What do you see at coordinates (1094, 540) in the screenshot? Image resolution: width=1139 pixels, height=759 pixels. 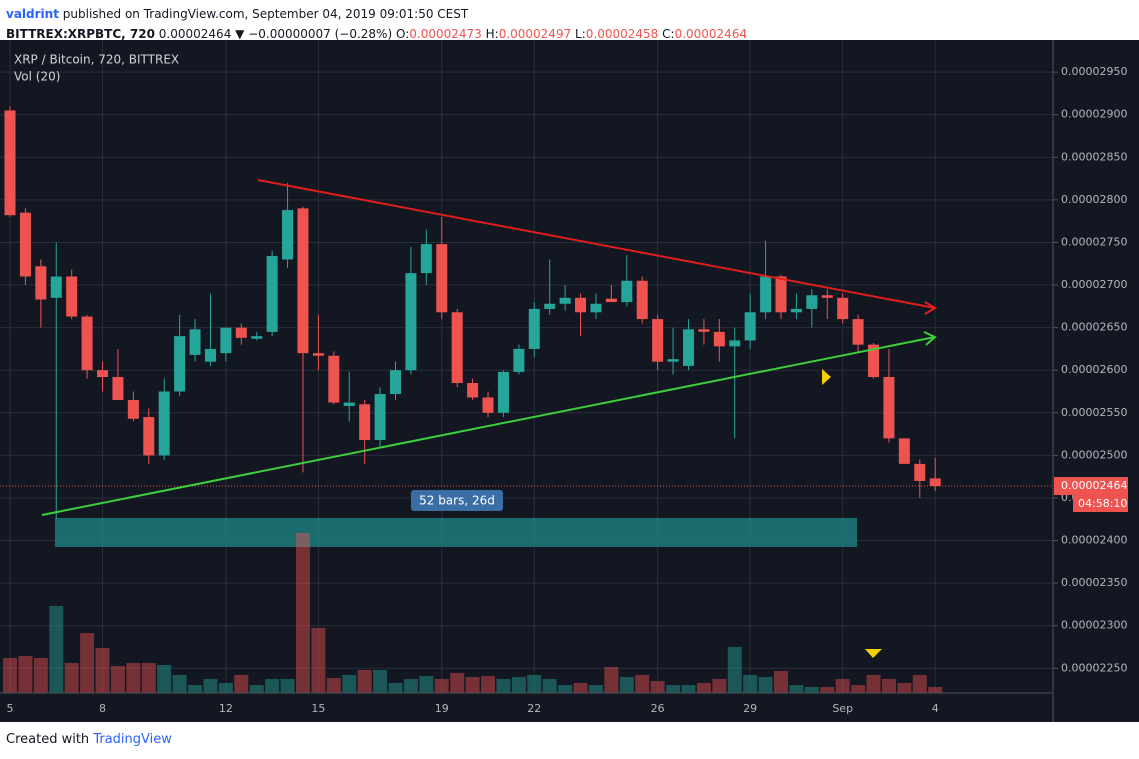 I see `y-tick-label: 0.00002400` at bounding box center [1094, 540].